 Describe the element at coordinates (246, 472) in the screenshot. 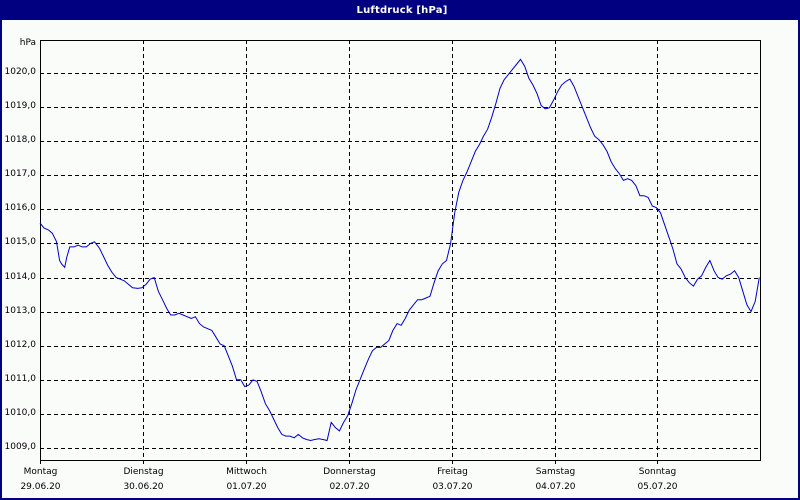

I see `x-tick-weekday: Mittwoch` at that location.